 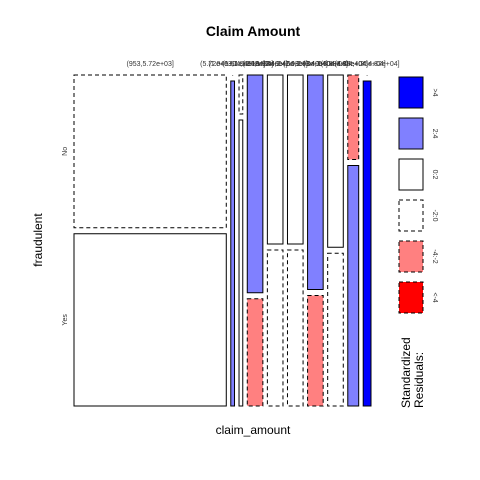 I want to click on x-tick-label-9: (4.35e+04,4.82e+04], so click(x=367, y=64).